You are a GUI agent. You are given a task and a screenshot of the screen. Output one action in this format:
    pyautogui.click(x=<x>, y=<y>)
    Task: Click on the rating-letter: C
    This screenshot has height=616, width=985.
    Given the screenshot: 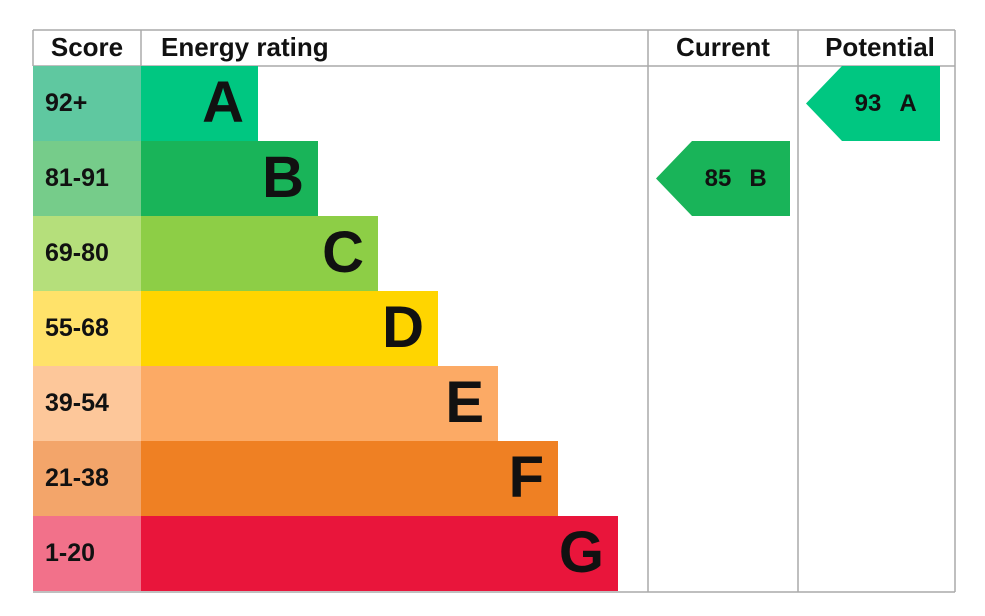 What is the action you would take?
    pyautogui.click(x=343, y=252)
    